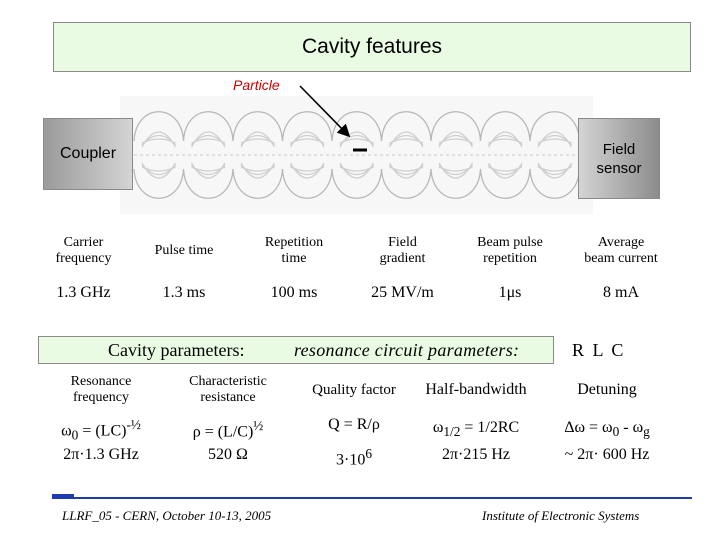 This screenshot has height=540, width=720. Describe the element at coordinates (402, 292) in the screenshot. I see `value-field-gradient: 25 MV/m` at that location.